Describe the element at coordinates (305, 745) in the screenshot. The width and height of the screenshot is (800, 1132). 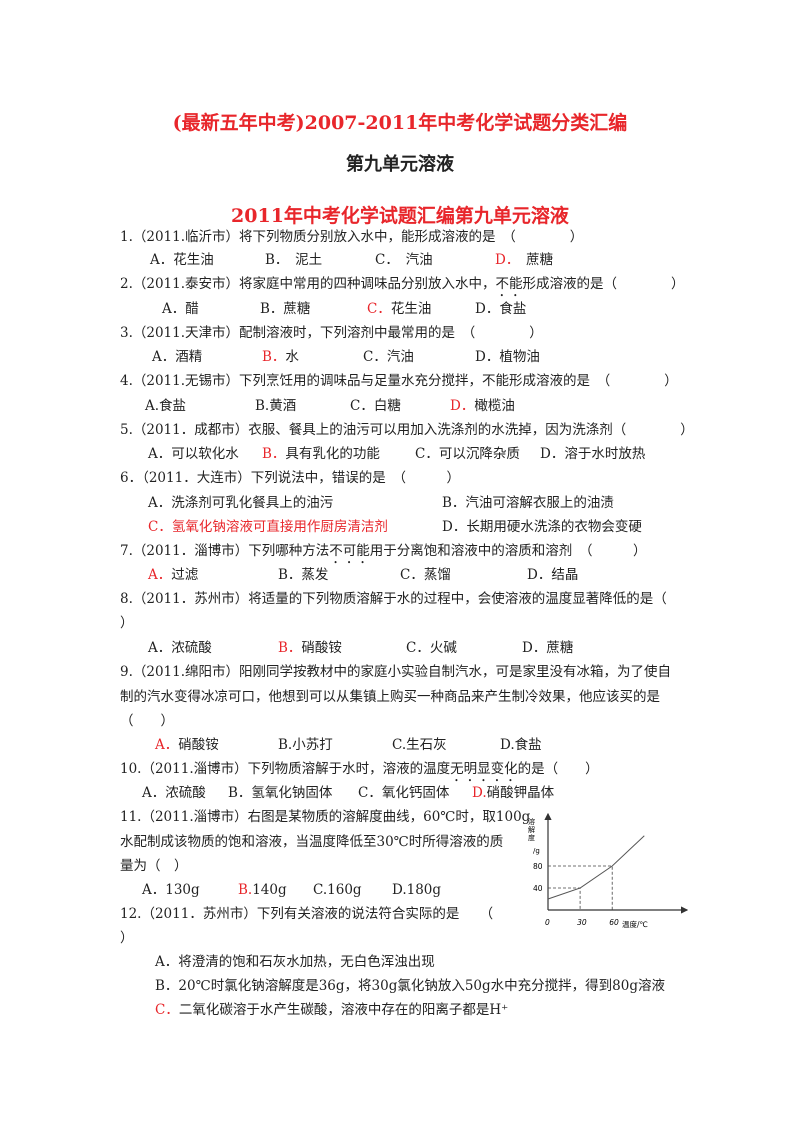
I see `q9-option-b: B.小苏打` at that location.